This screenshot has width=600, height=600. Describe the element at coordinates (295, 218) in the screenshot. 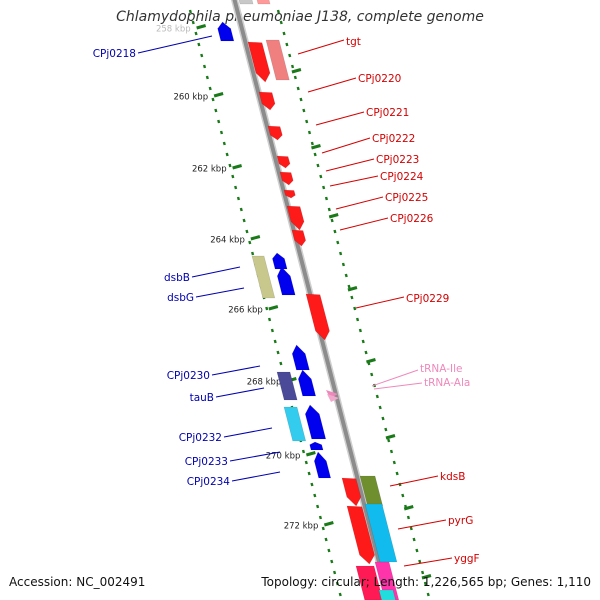

I see `gene-feature-CPj0226` at that location.